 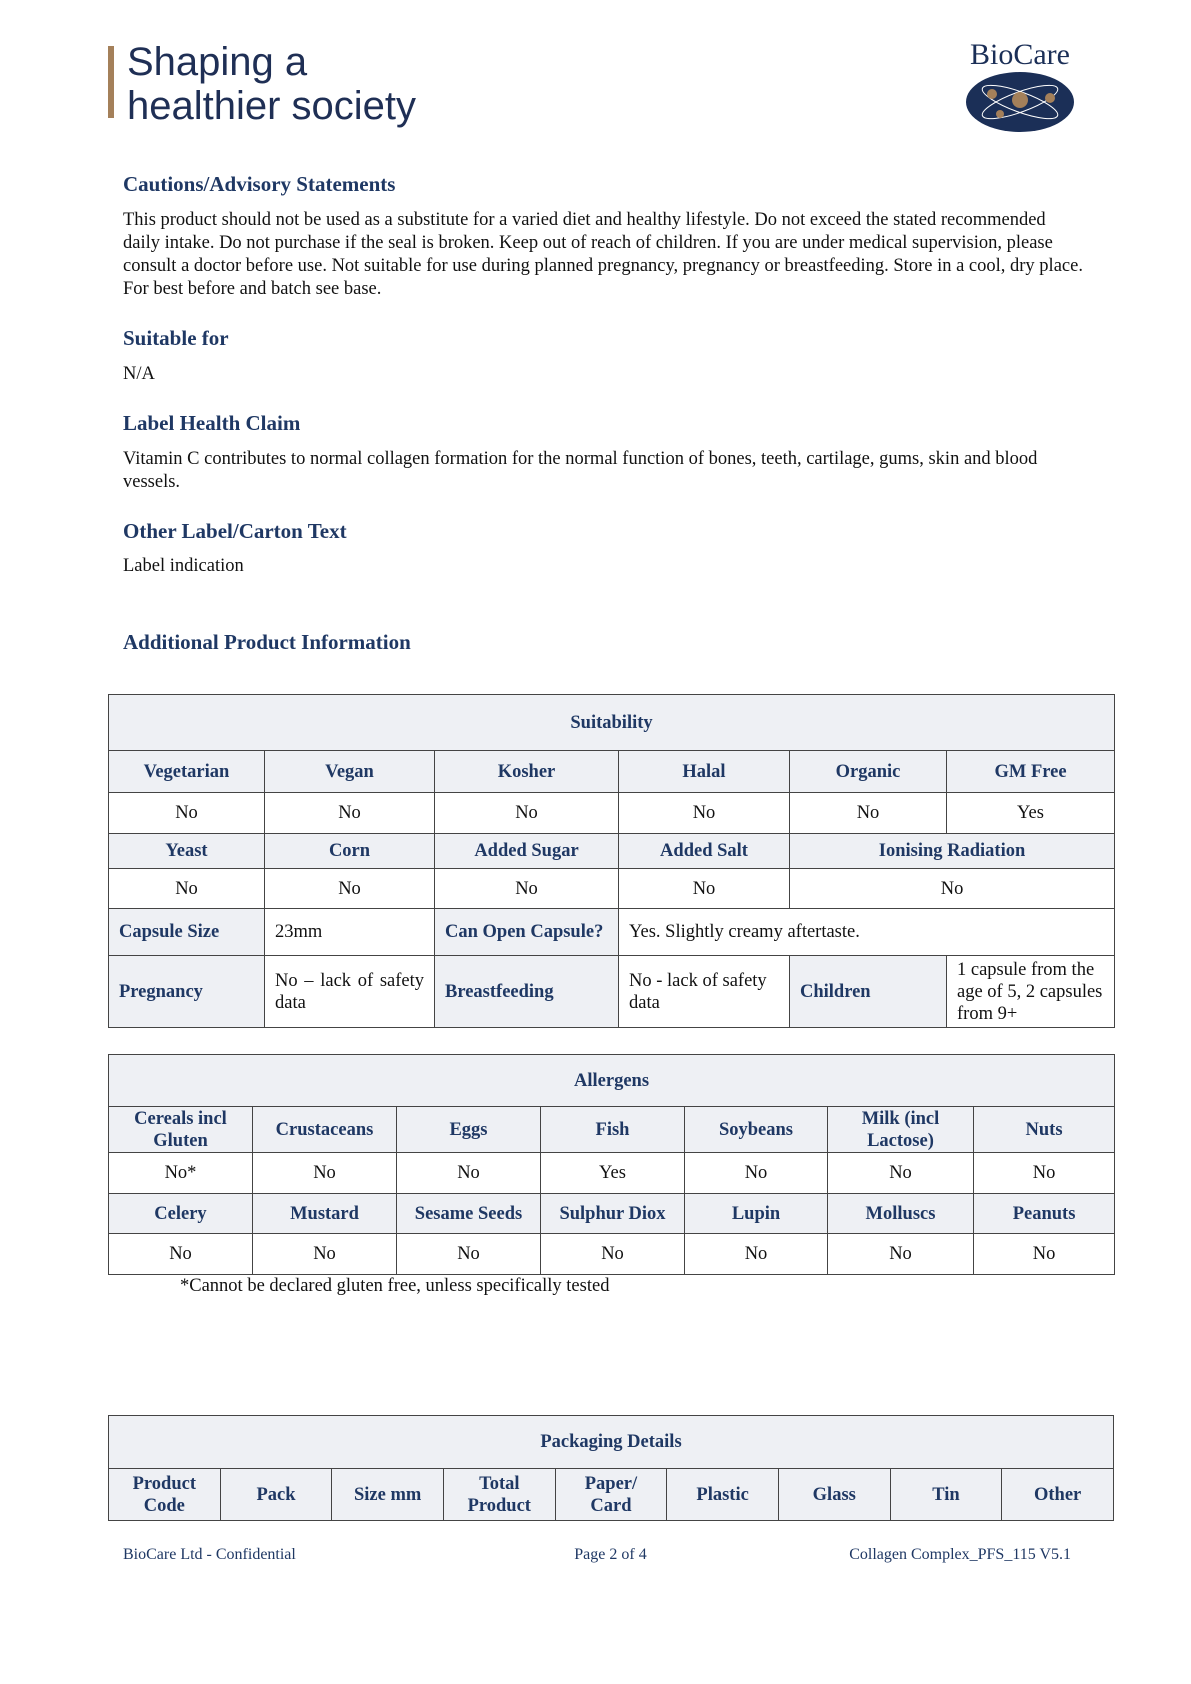 I want to click on column-header: Mustard, so click(x=324, y=1213).